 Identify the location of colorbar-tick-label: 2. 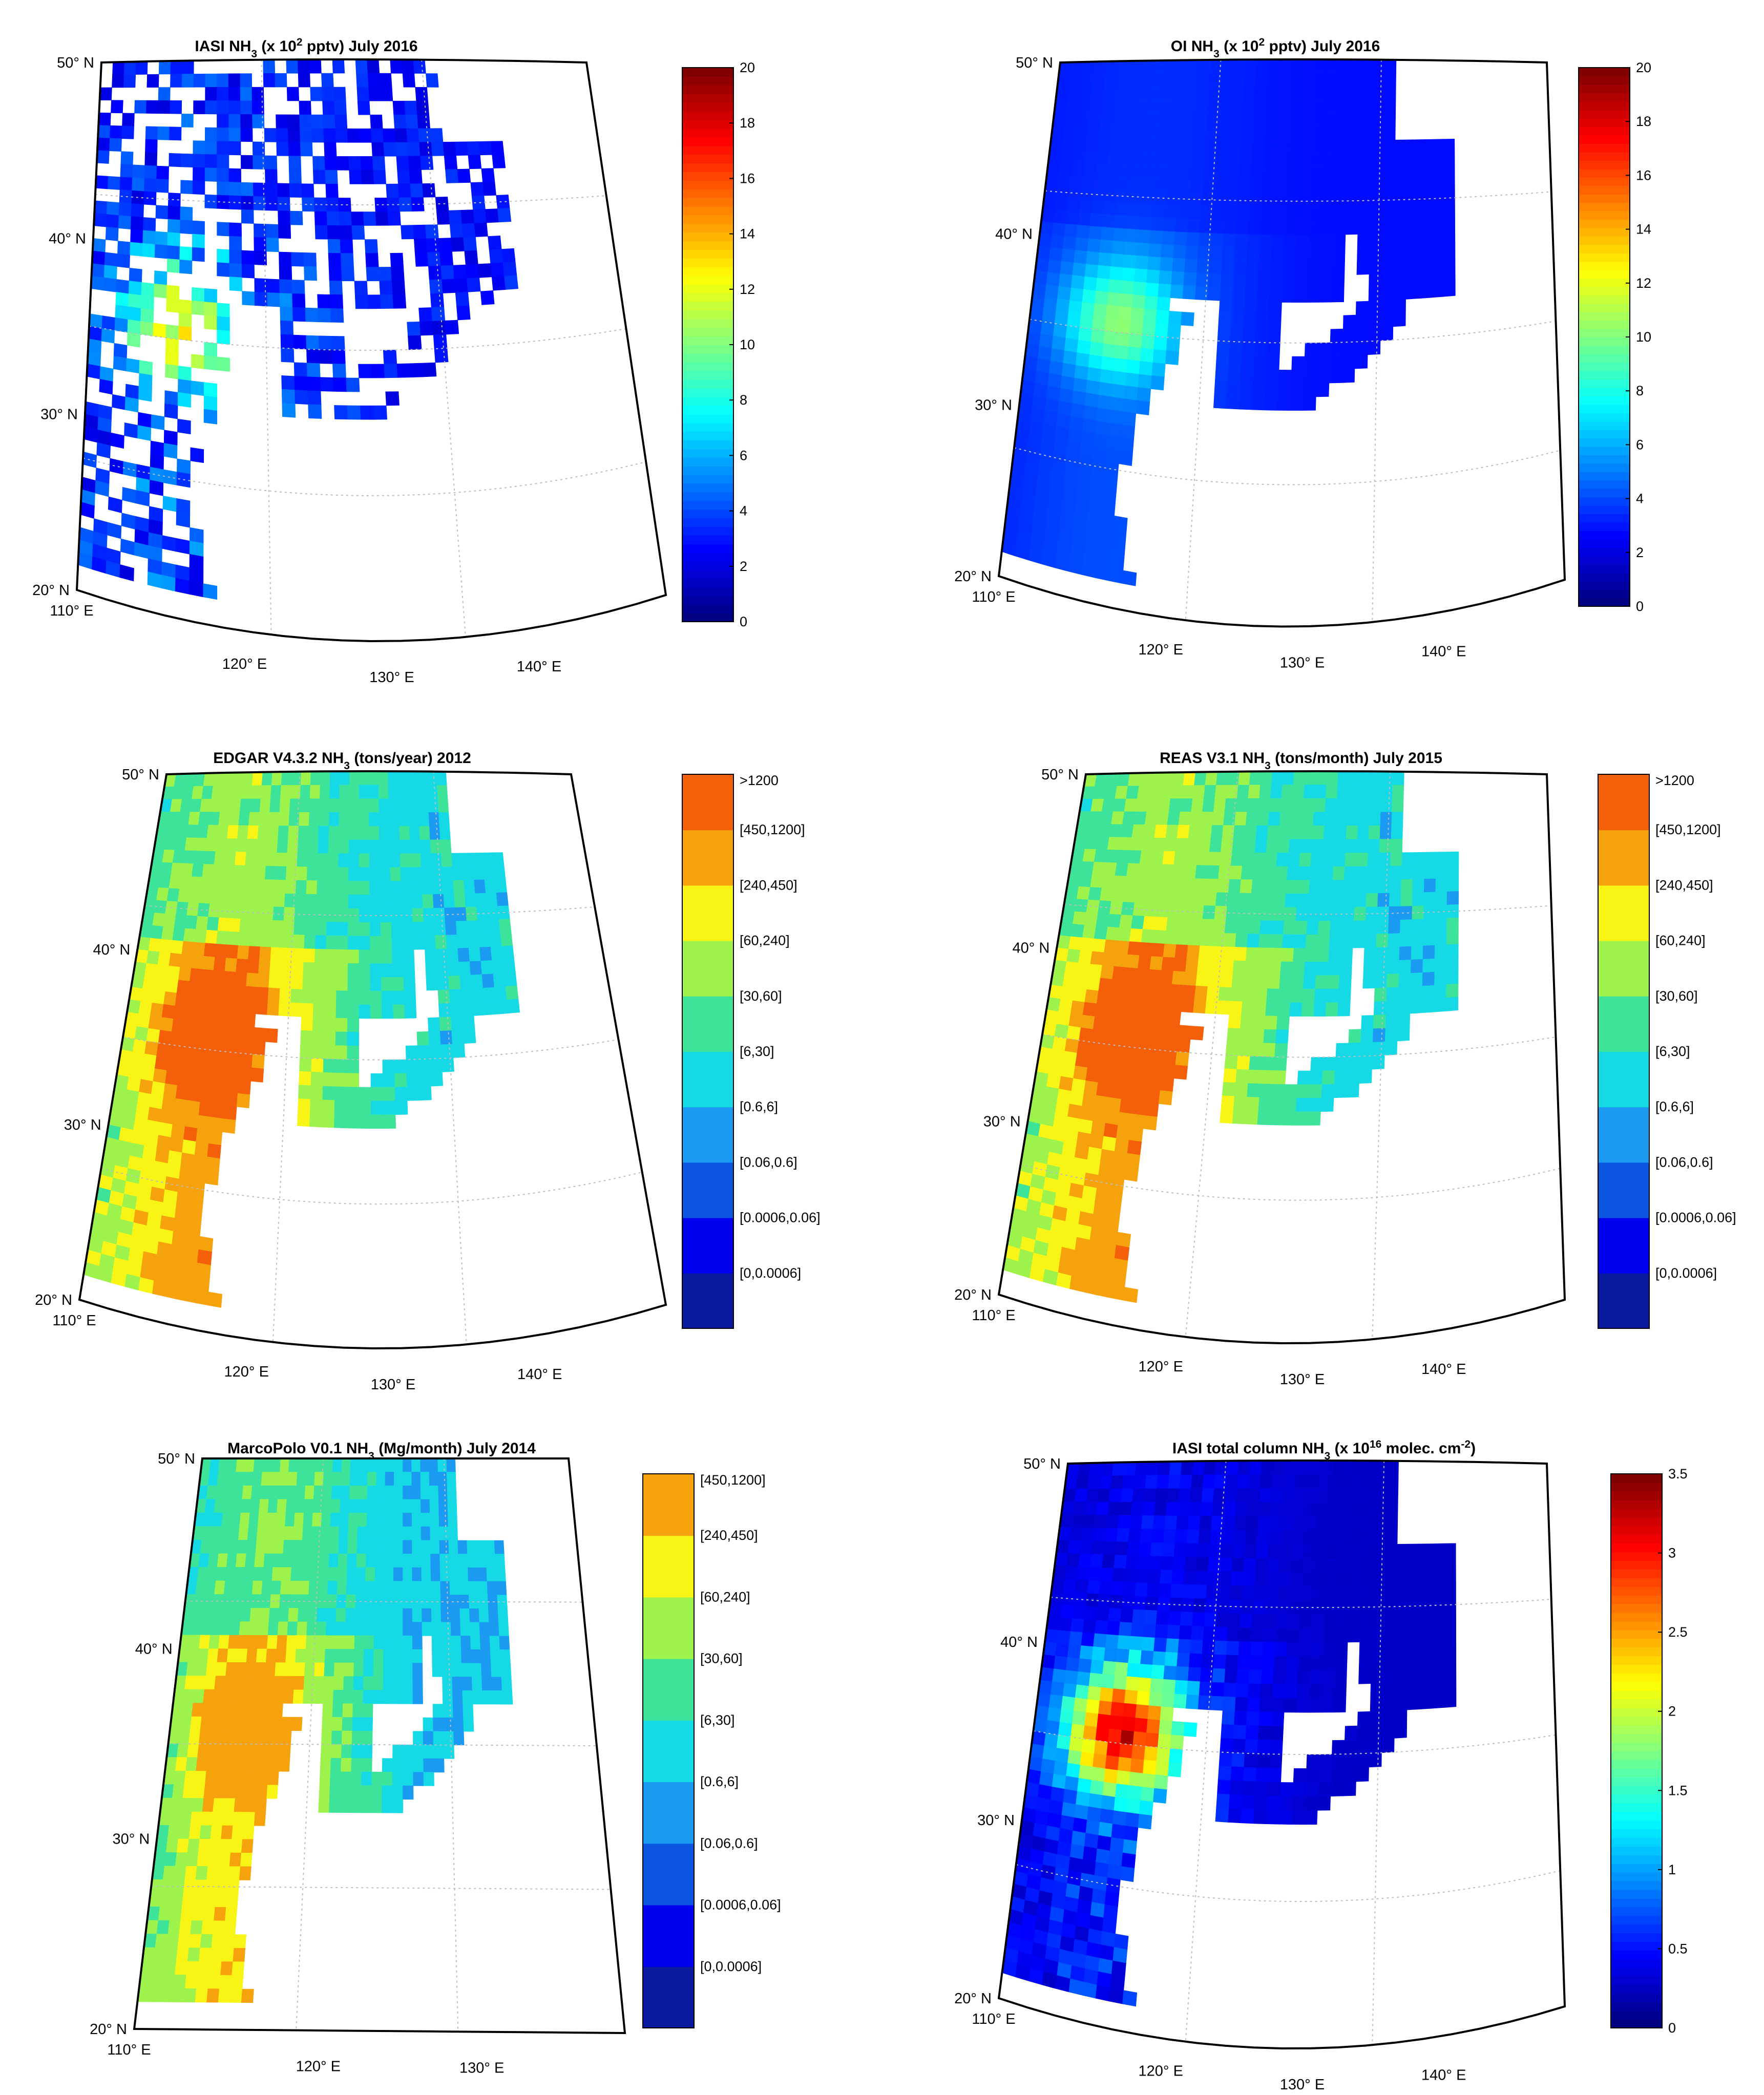
(1640, 552).